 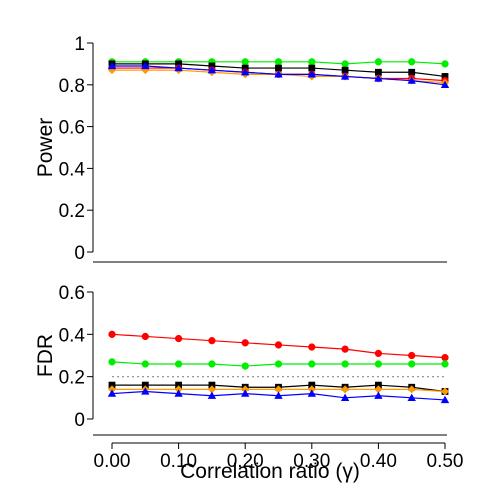 I want to click on x-tick-label: 0.10, so click(x=178, y=461).